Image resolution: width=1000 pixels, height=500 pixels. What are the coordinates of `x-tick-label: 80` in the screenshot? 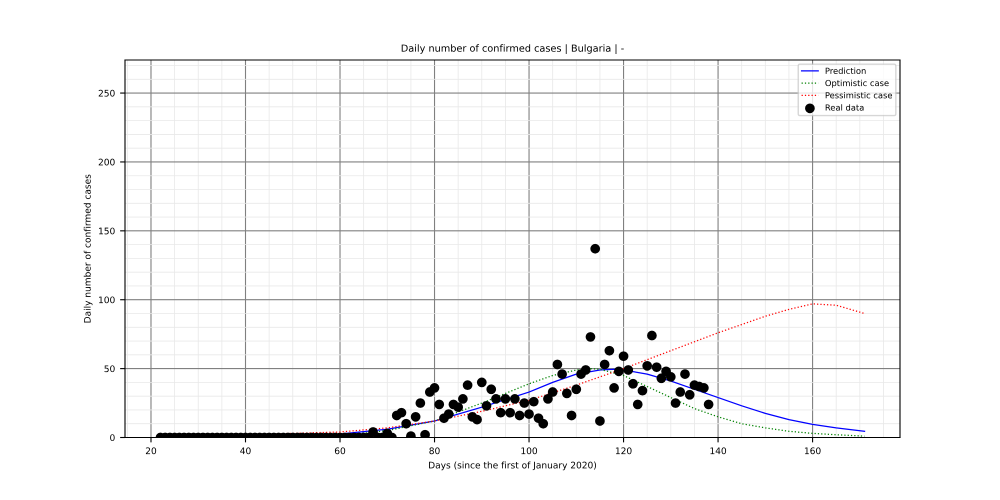 It's located at (434, 450).